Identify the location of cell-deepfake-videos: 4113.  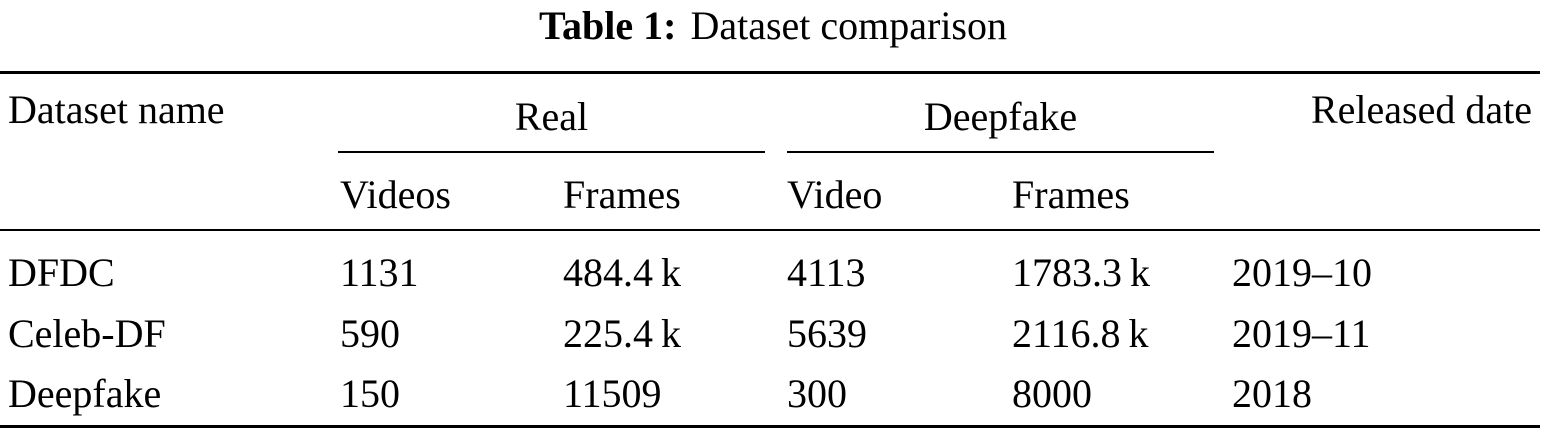
(826, 272).